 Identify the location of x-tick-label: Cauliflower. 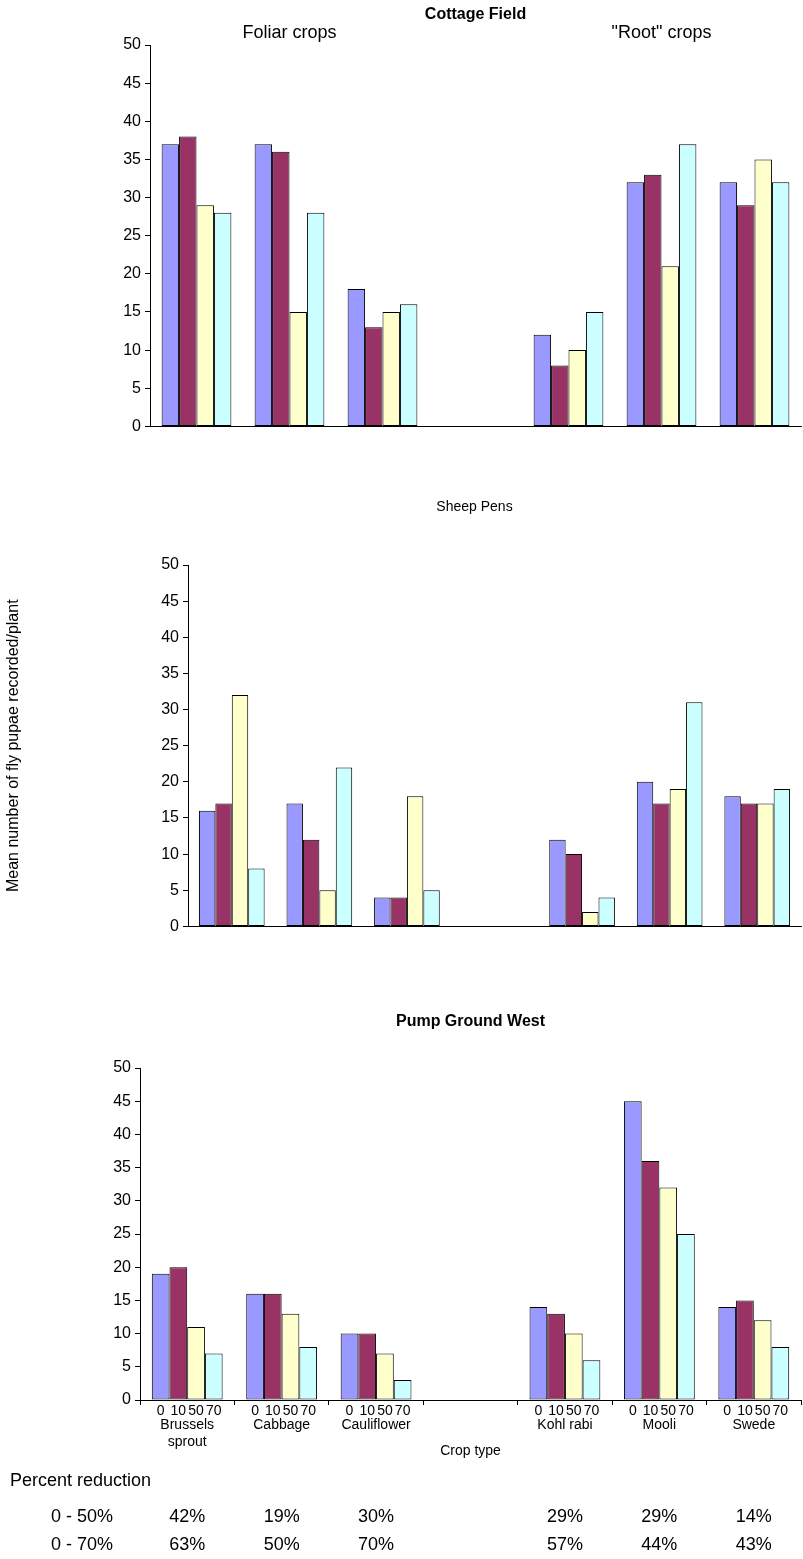
(376, 1424).